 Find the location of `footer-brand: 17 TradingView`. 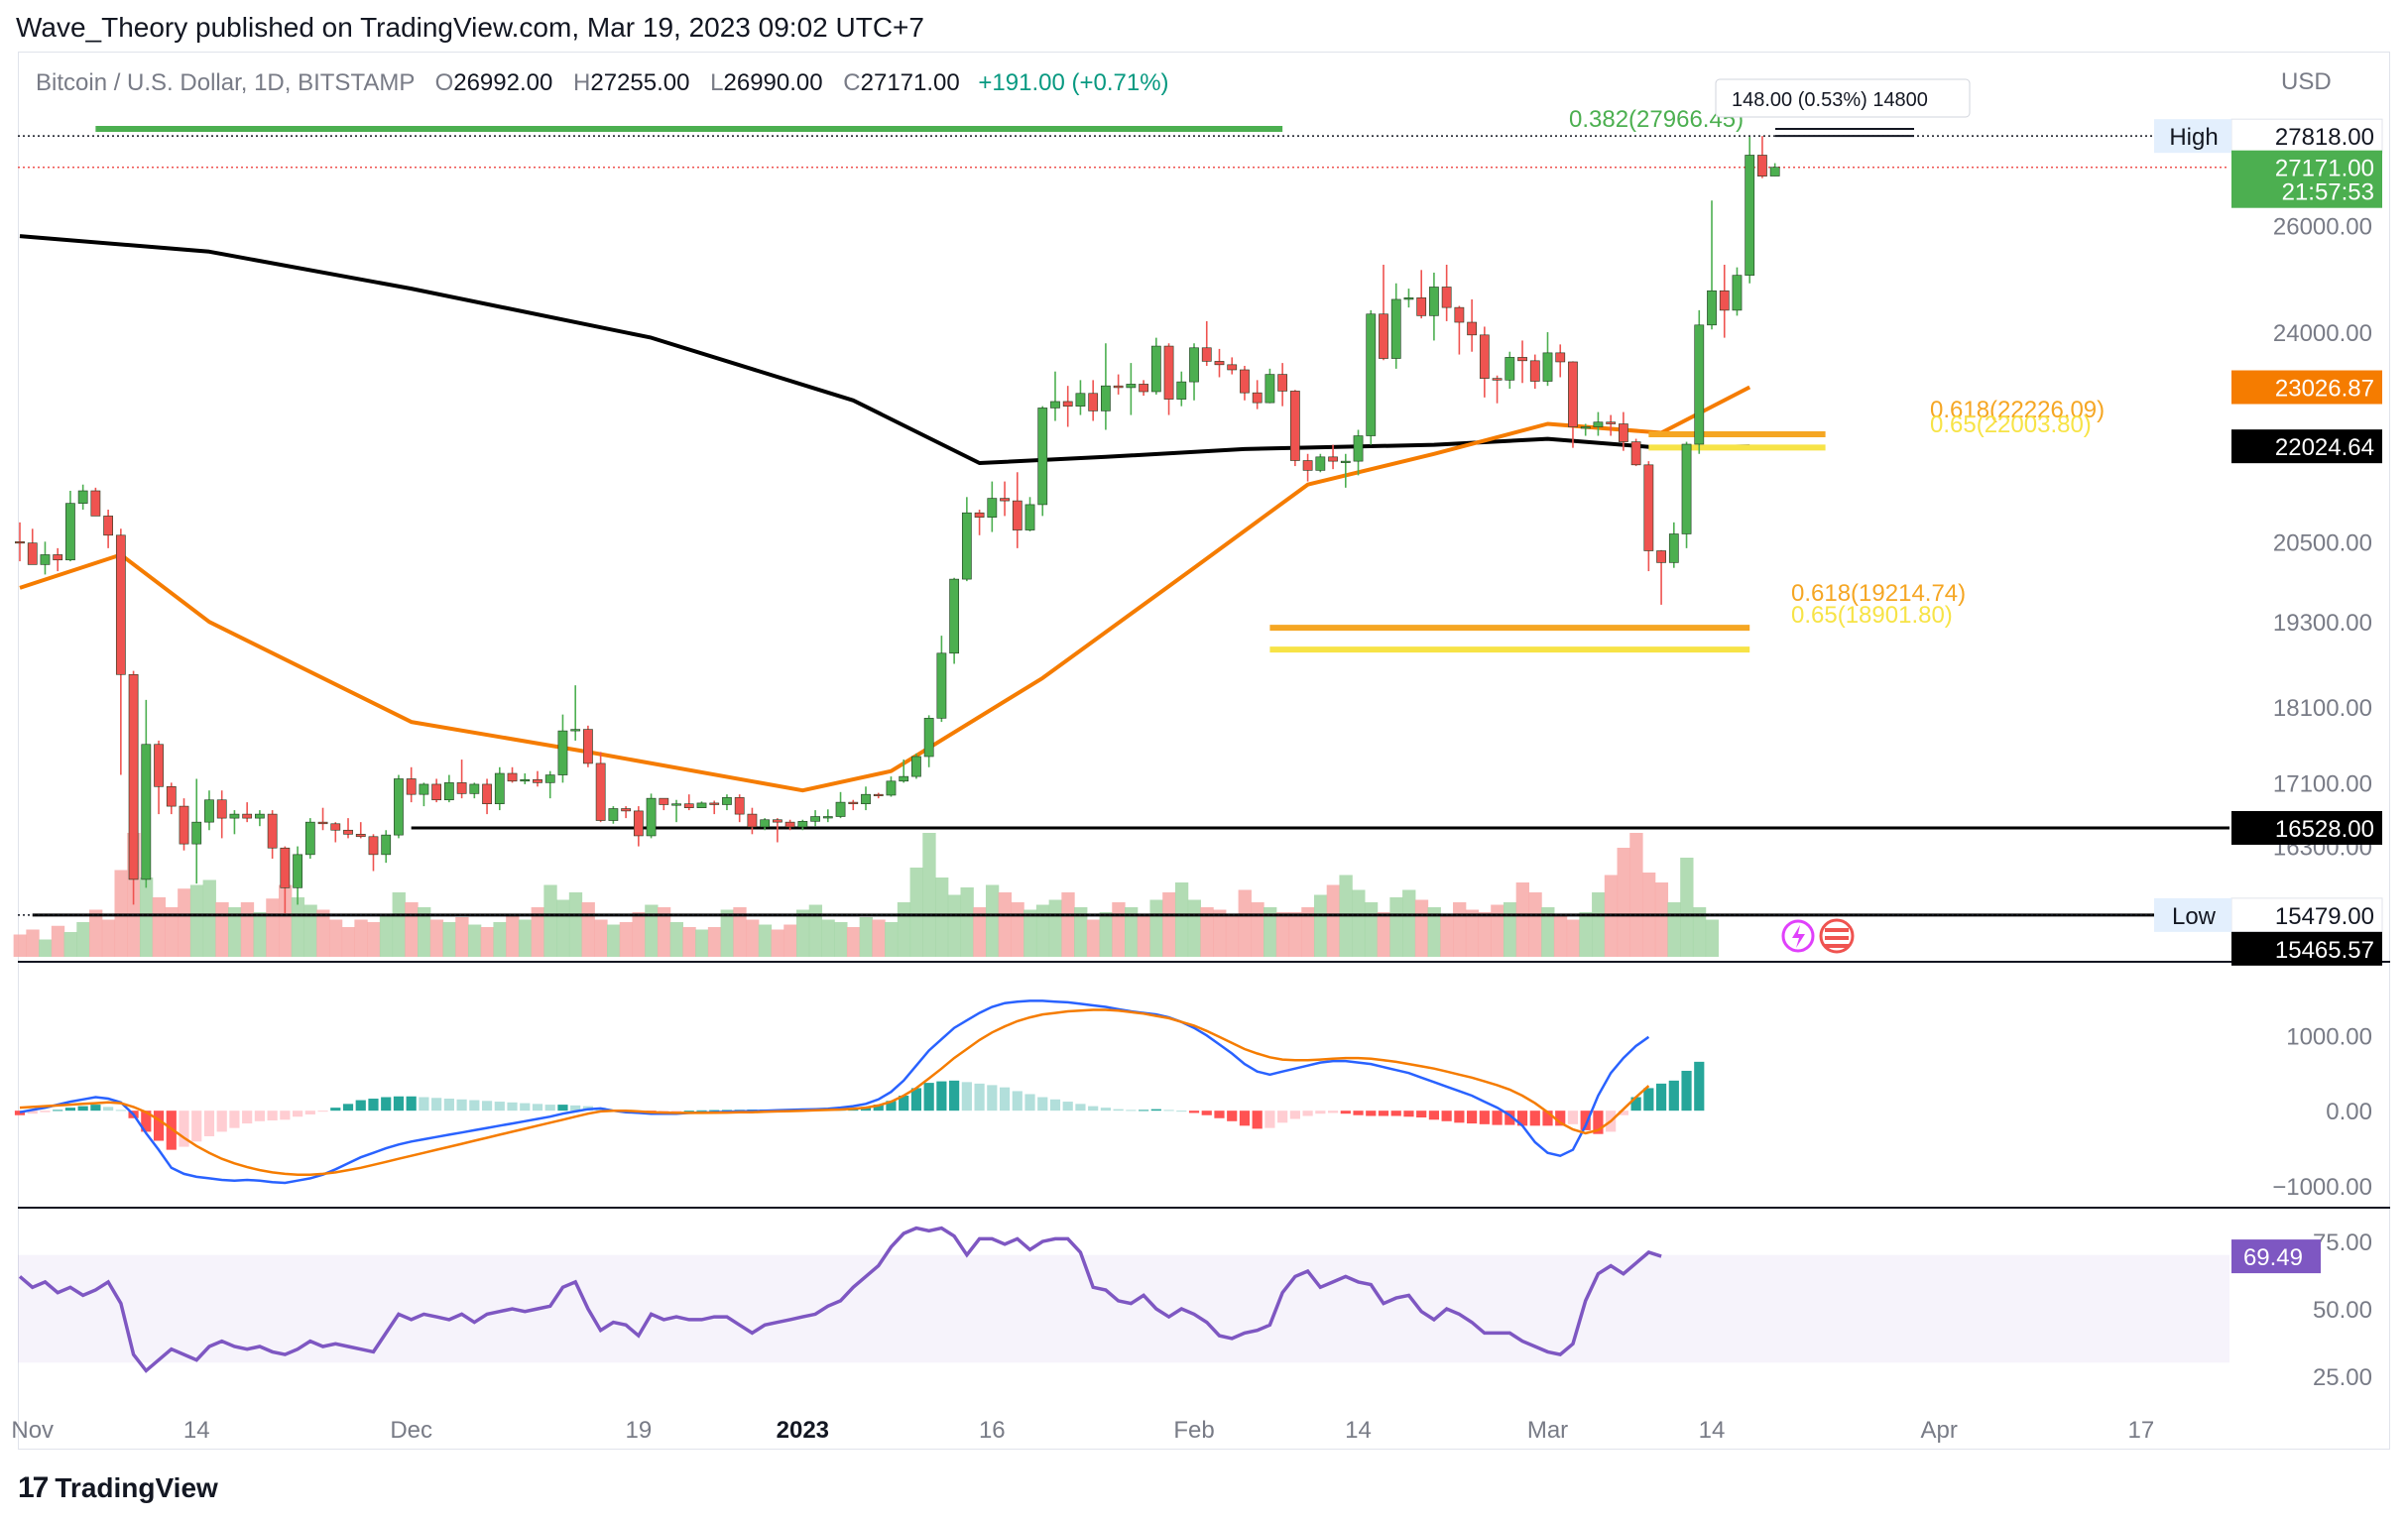

footer-brand: 17 TradingView is located at coordinates (118, 1488).